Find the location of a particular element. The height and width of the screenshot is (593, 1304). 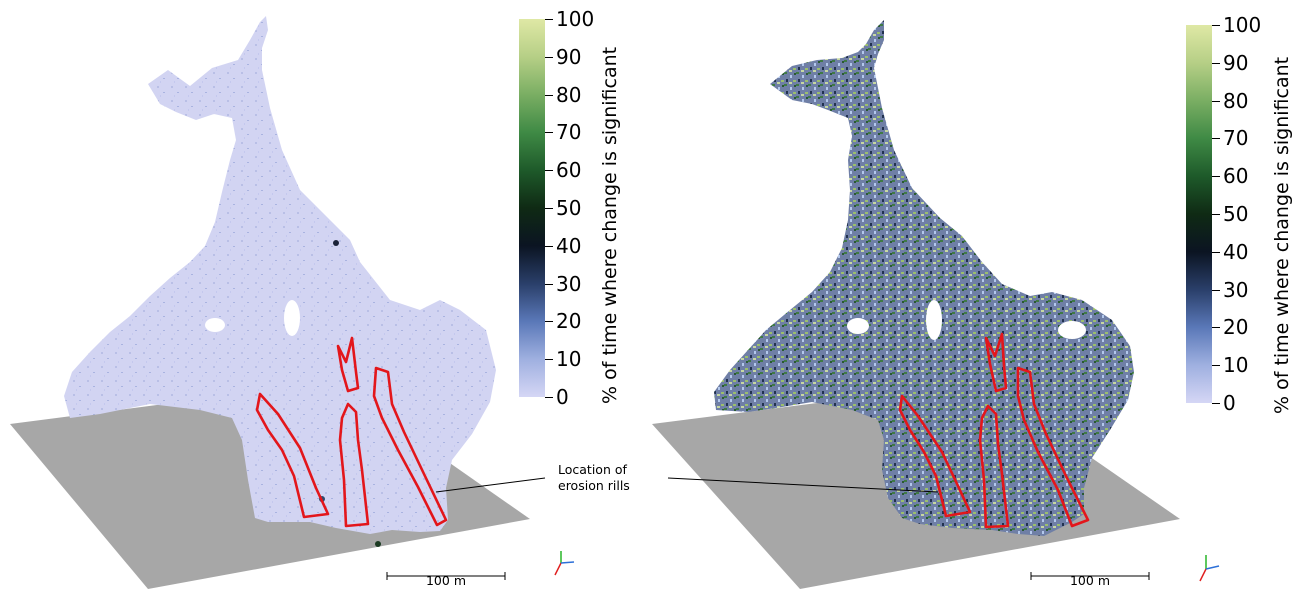

annotation-leader-left is located at coordinates (490, 485).